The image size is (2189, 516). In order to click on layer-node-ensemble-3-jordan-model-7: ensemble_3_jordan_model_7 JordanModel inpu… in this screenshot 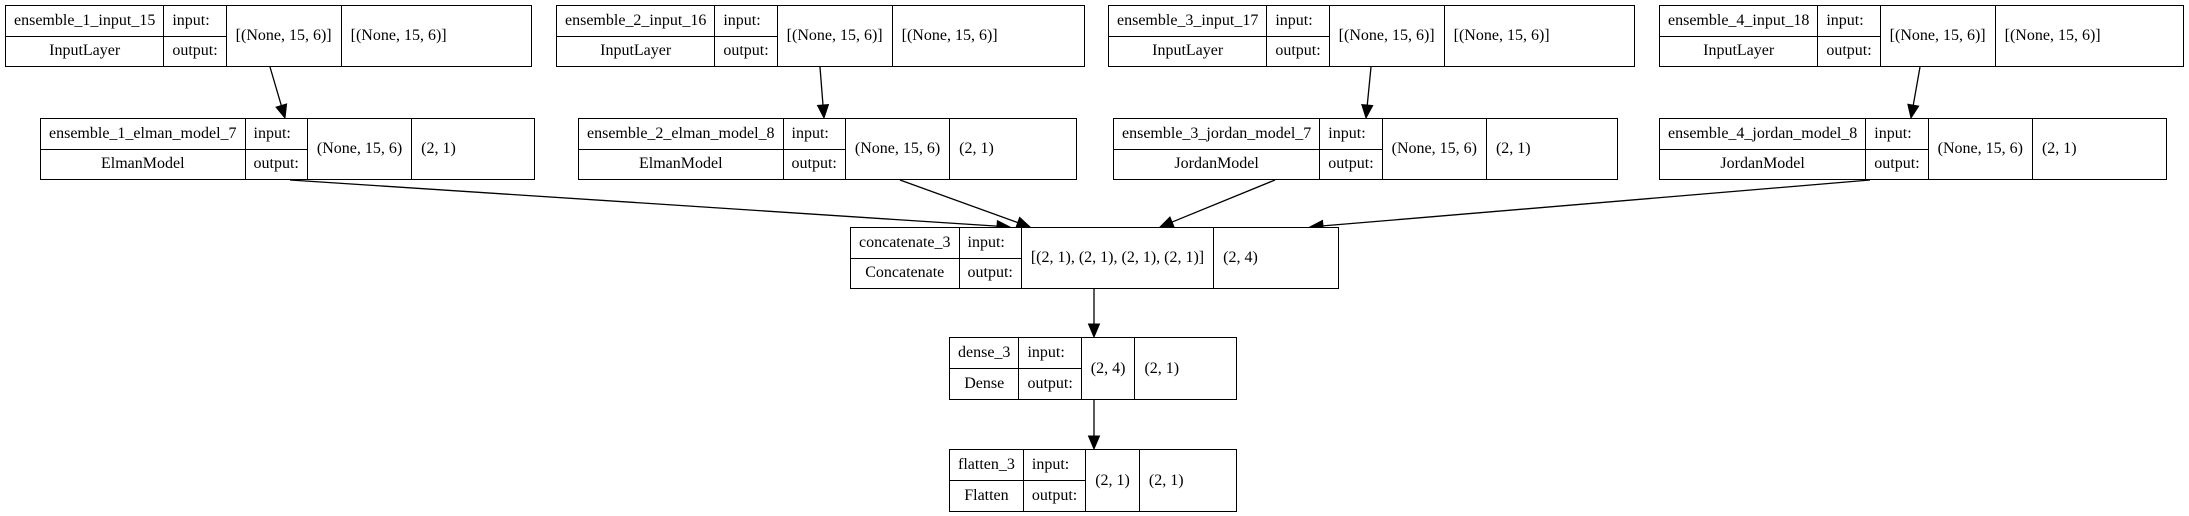, I will do `click(1365, 149)`.